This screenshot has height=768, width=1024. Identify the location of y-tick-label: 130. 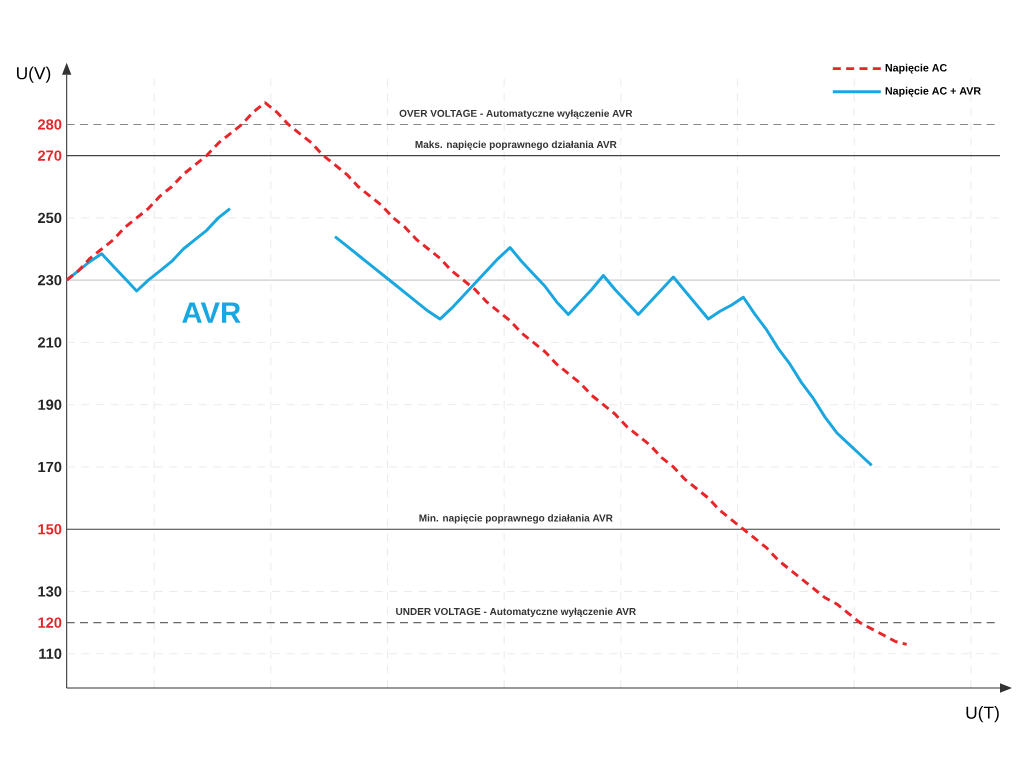
(50, 591).